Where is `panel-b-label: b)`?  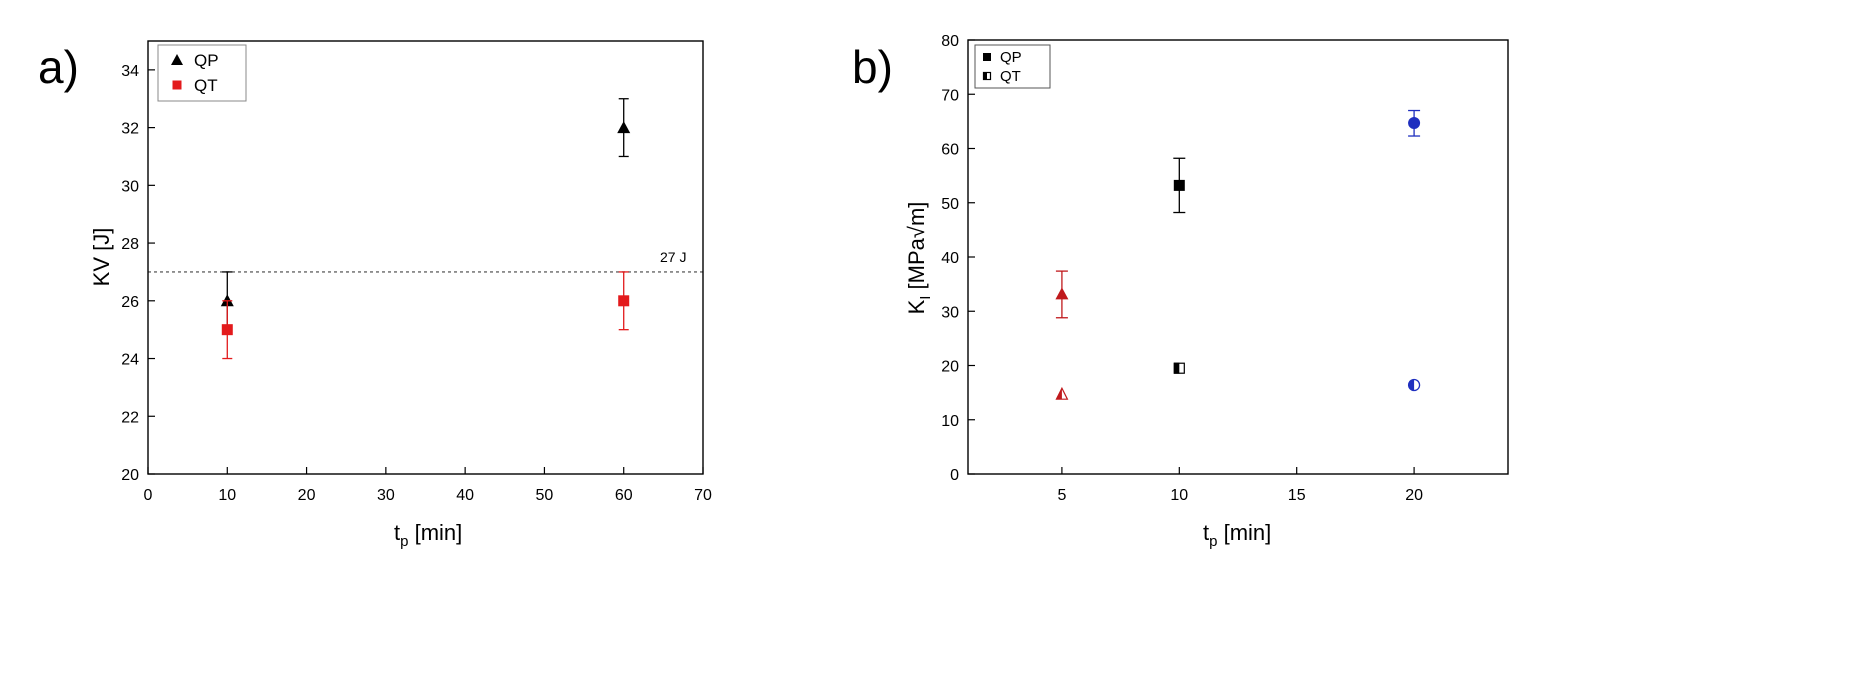
panel-b-label: b) is located at coordinates (872, 67).